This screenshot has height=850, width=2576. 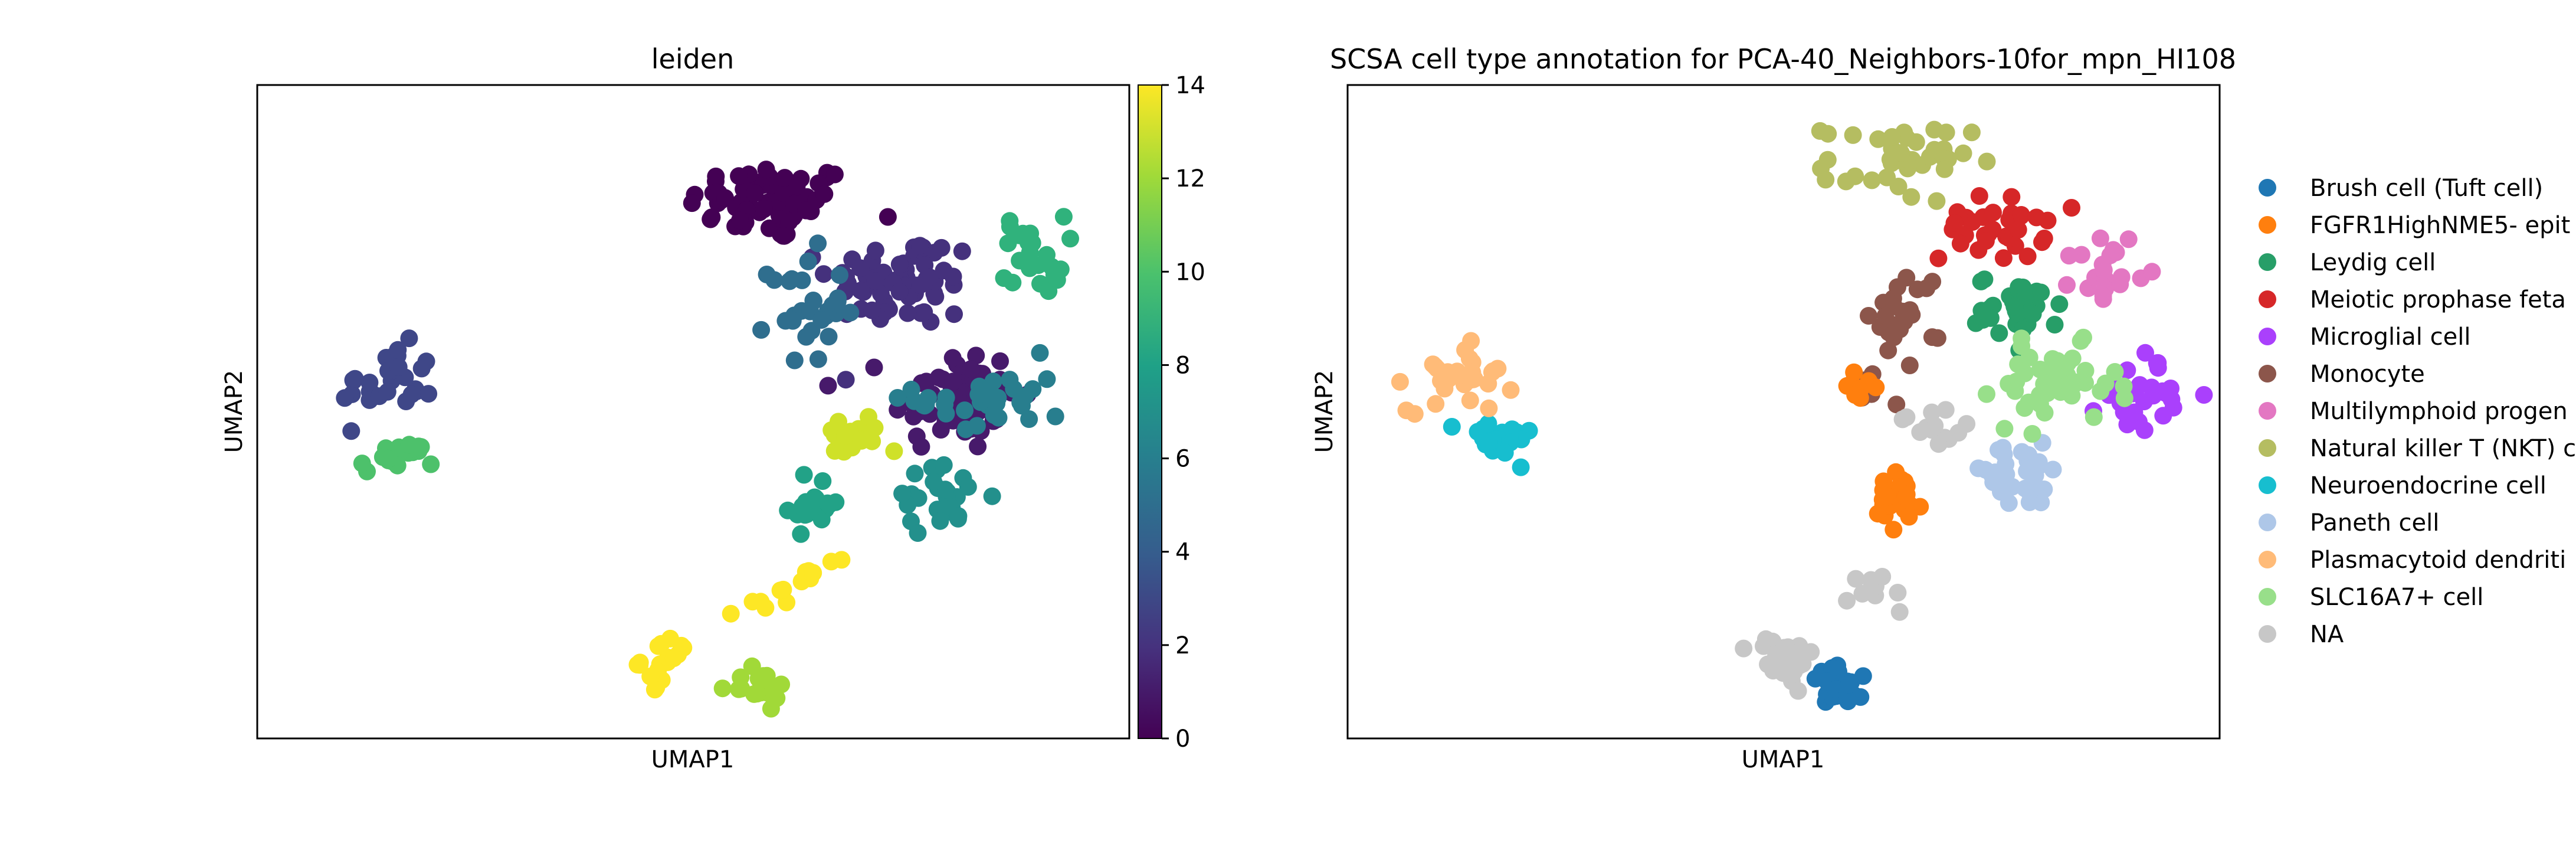 I want to click on legend-label: SLC16A7+ cell, so click(x=2396, y=597).